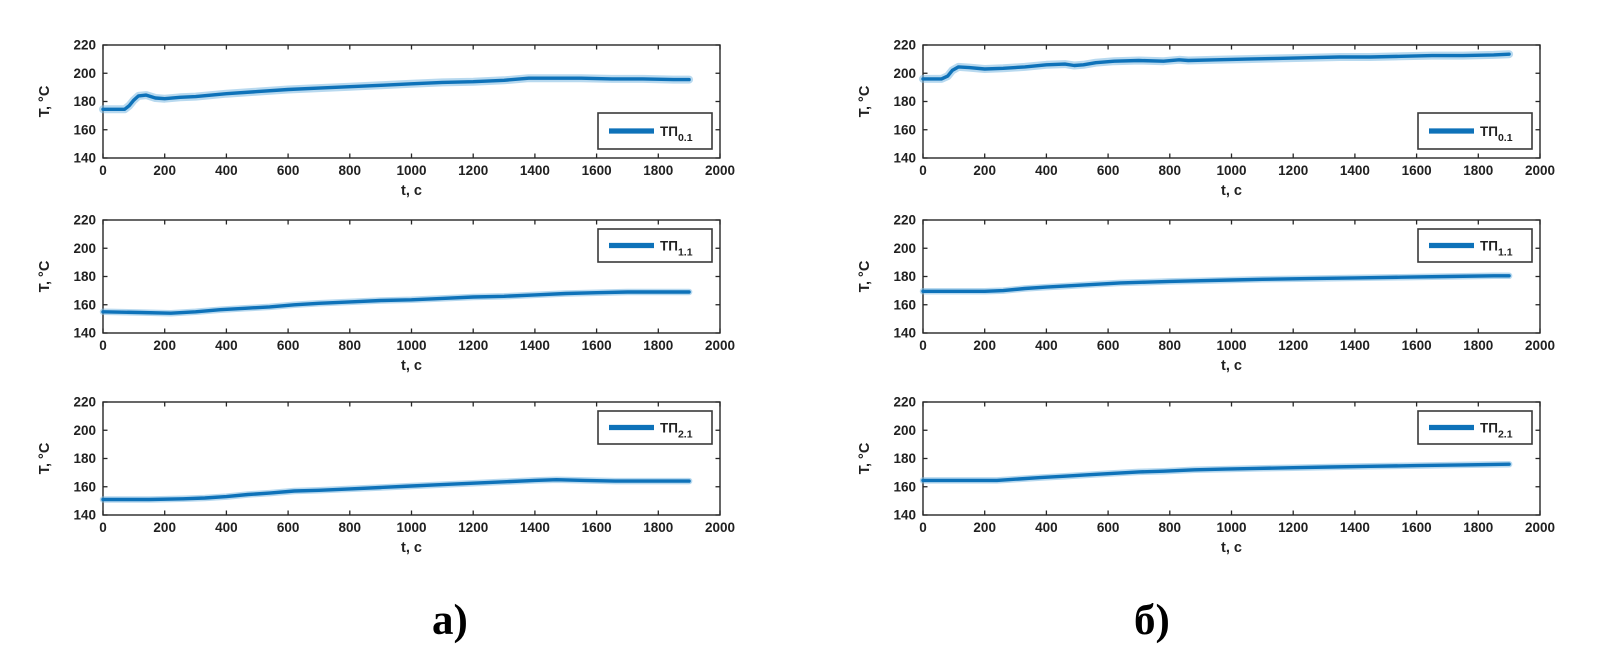 This screenshot has width=1617, height=653. Describe the element at coordinates (1152, 620) in the screenshot. I see `panel-caption-b: б)` at that location.